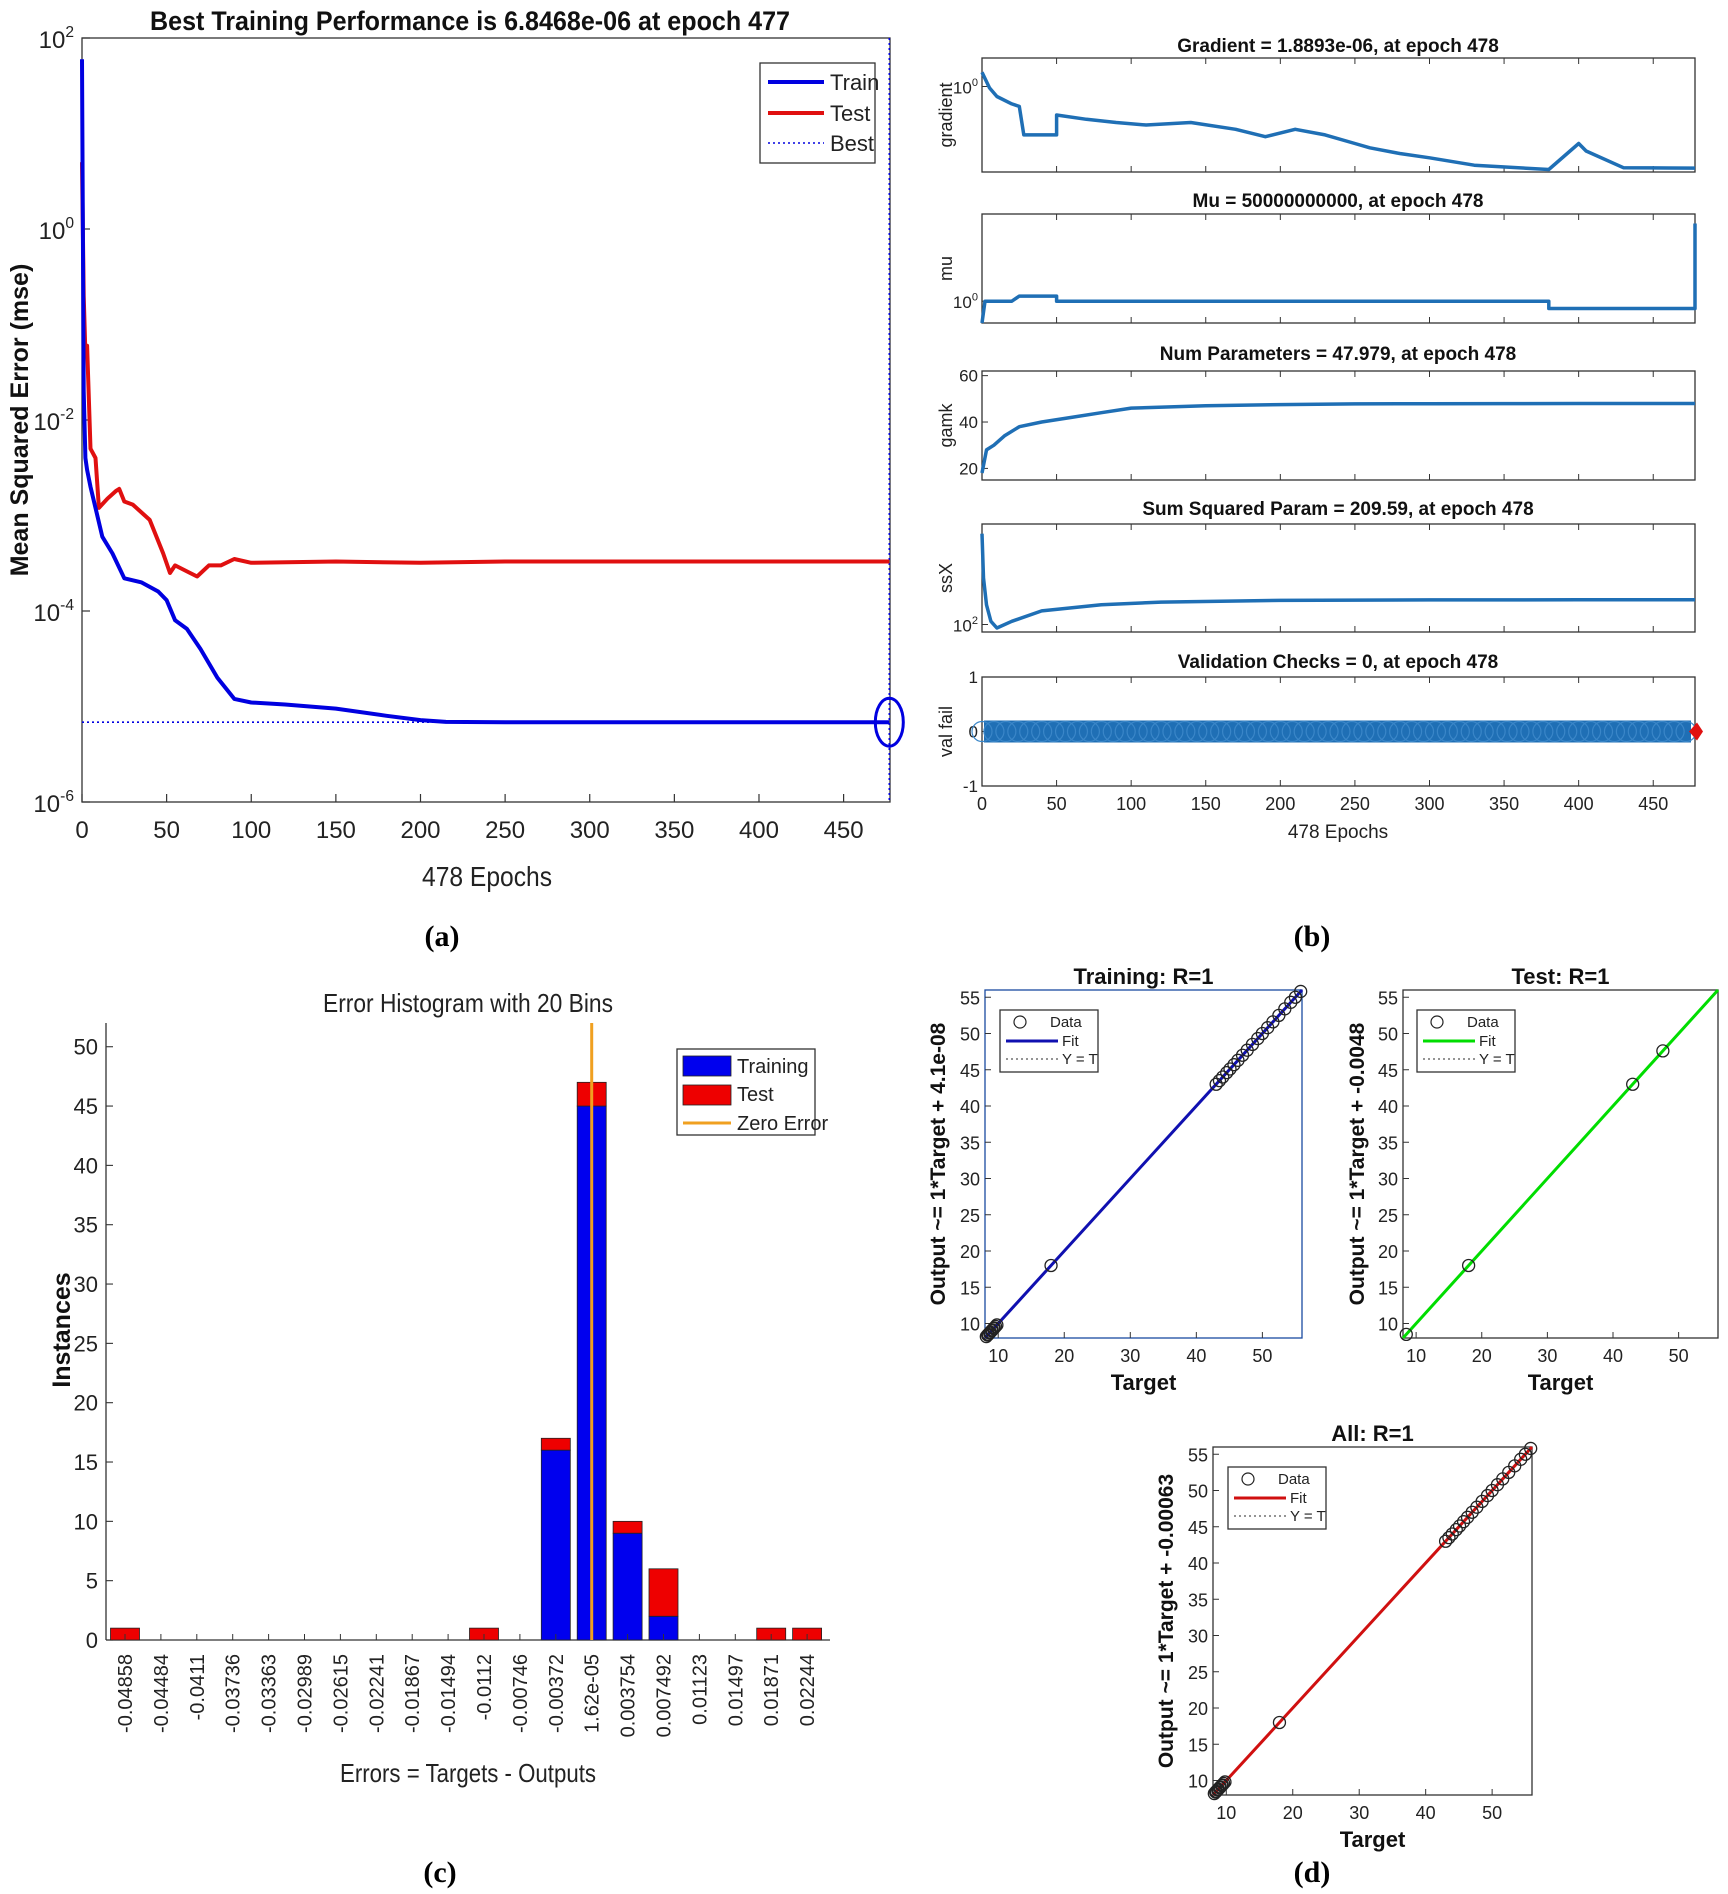 The image size is (1728, 1894). What do you see at coordinates (1388, 1107) in the screenshot?
I see `panel-d-1-ytick-label: 40` at bounding box center [1388, 1107].